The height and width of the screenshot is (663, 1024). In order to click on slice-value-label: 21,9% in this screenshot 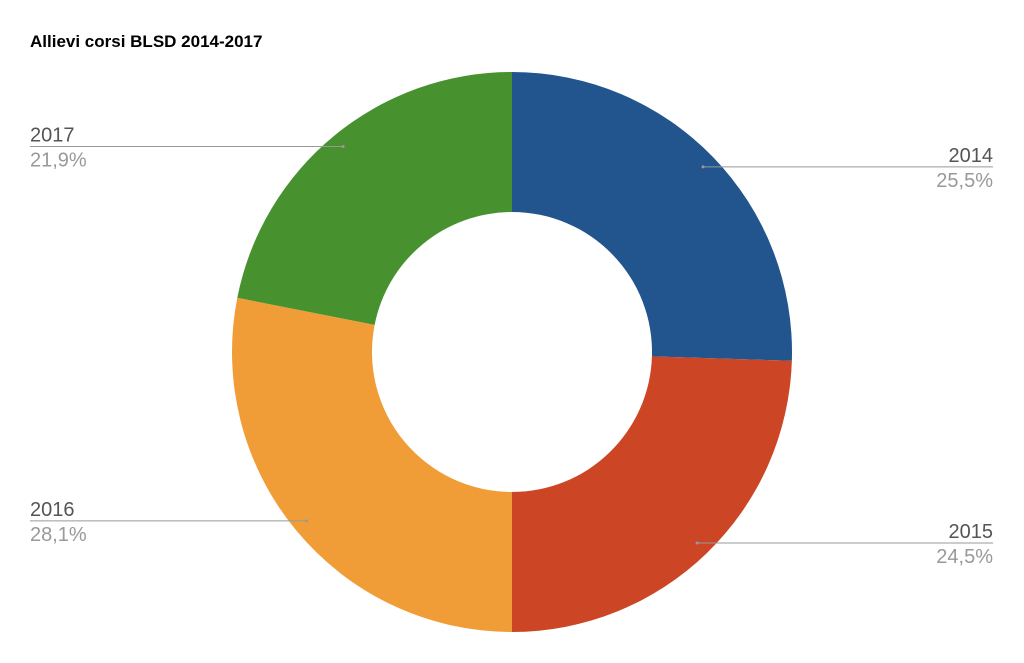, I will do `click(58, 161)`.